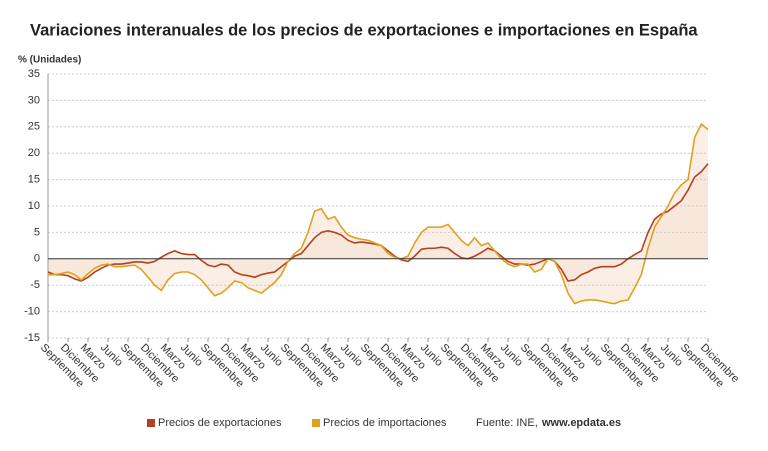  What do you see at coordinates (34, 74) in the screenshot?
I see `y-tick-label: 35` at bounding box center [34, 74].